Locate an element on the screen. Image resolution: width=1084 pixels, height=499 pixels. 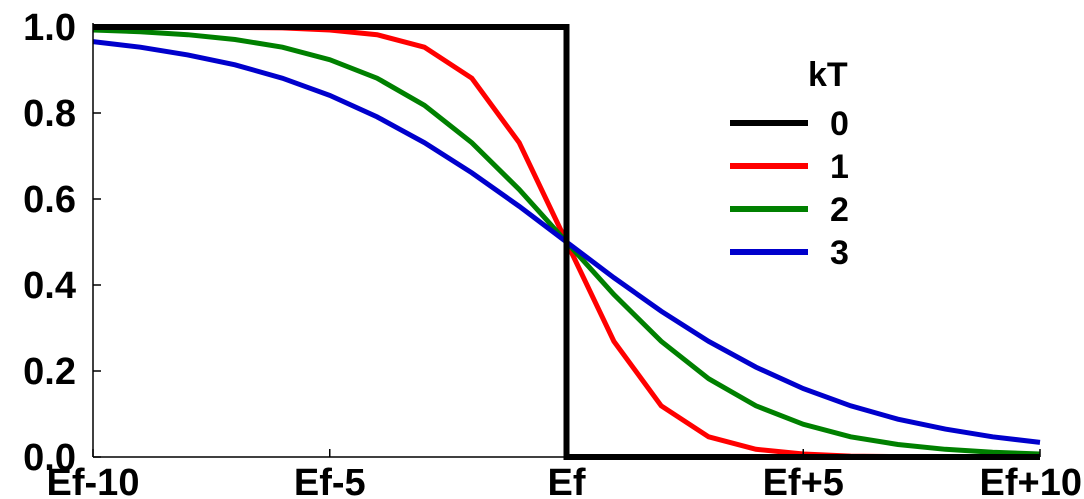
x-axis: Ef-10 Ef-5 Ef Ef+5 Ef+10 is located at coordinates (564, 474).